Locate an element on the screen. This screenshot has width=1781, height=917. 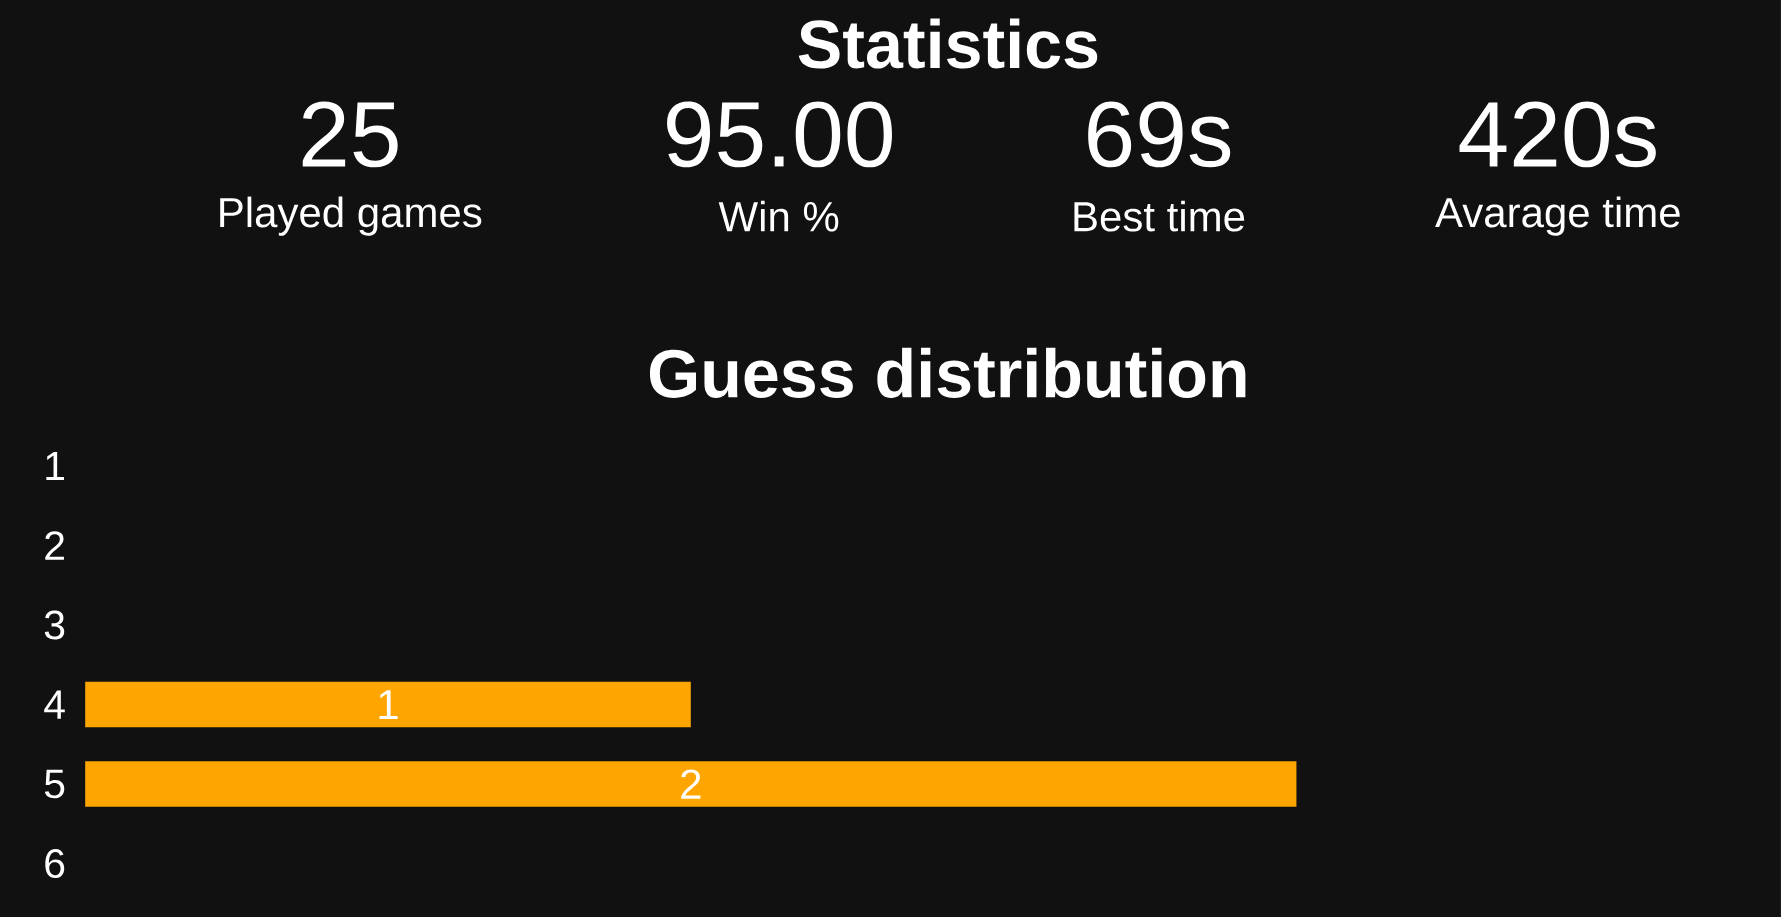
text: 69s is located at coordinates (1159, 134).